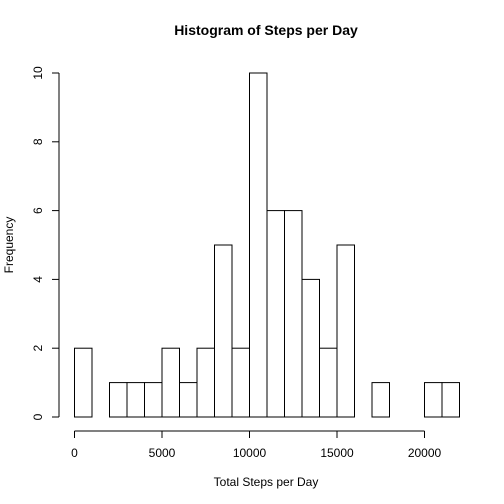 The width and height of the screenshot is (504, 504). What do you see at coordinates (38, 348) in the screenshot?
I see `y-tick-label: 2` at bounding box center [38, 348].